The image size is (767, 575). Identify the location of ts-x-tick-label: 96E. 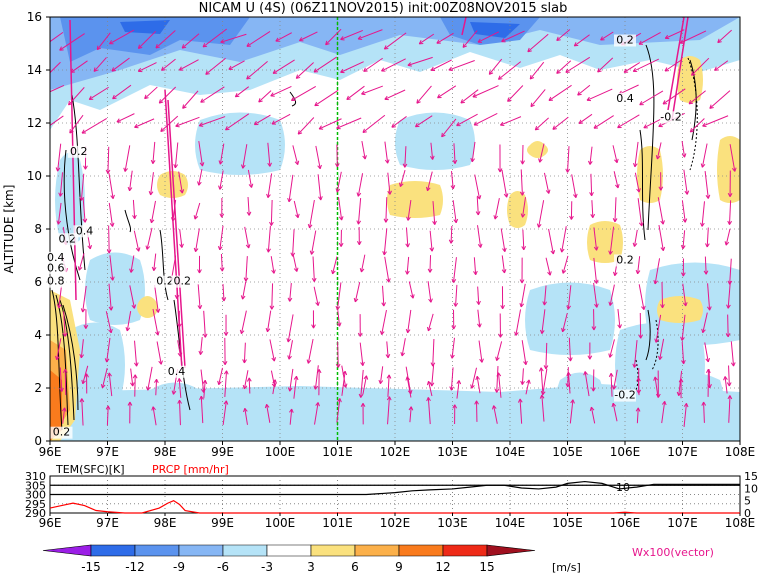
(50, 523).